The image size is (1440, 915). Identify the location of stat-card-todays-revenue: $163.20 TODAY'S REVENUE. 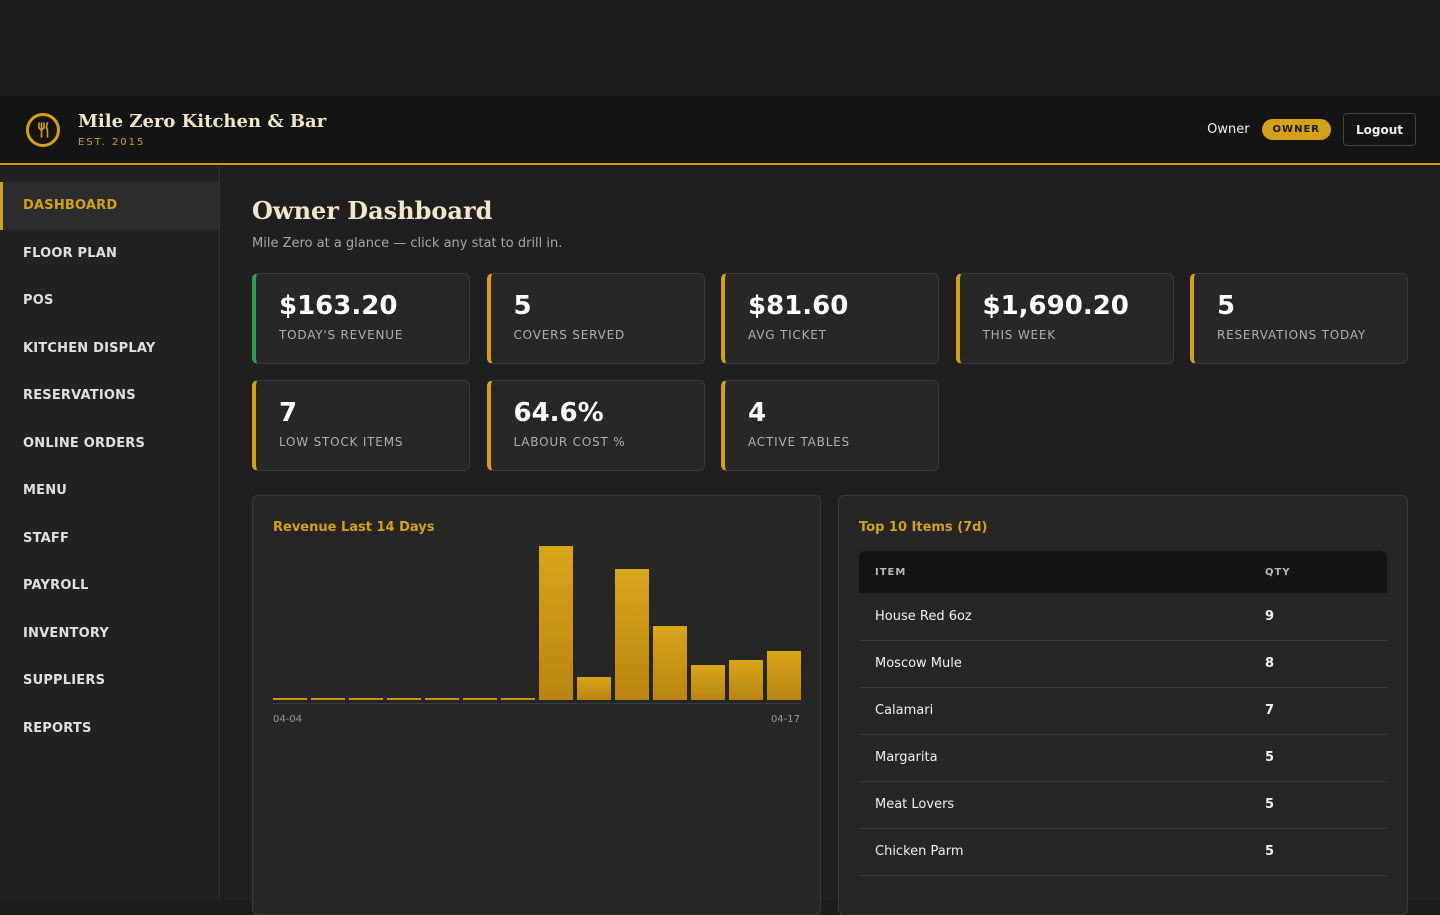
(361, 318).